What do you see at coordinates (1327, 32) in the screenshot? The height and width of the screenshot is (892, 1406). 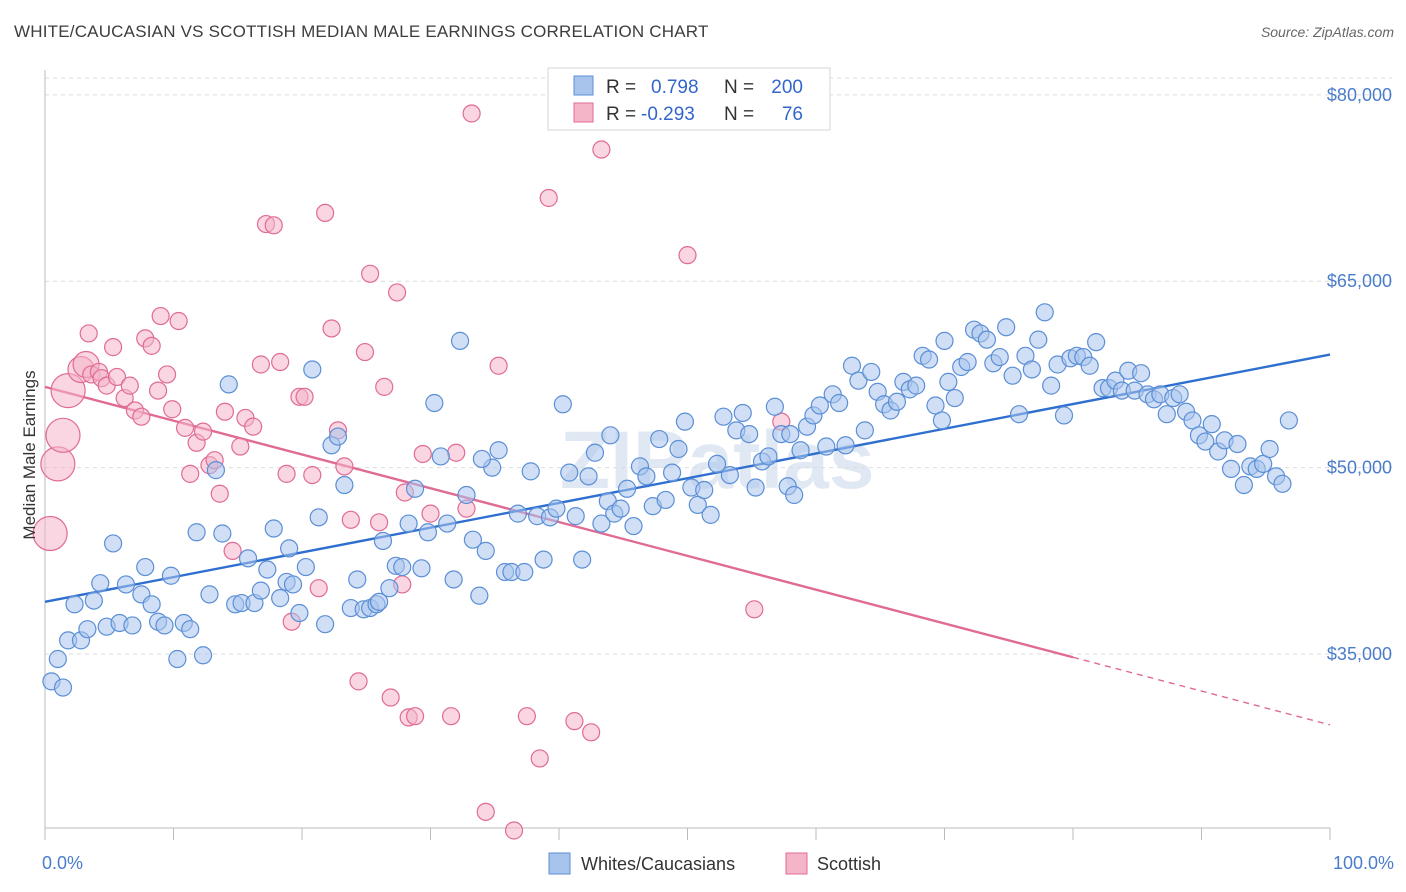 I see `source-label: Source: ZipAtlas.com` at bounding box center [1327, 32].